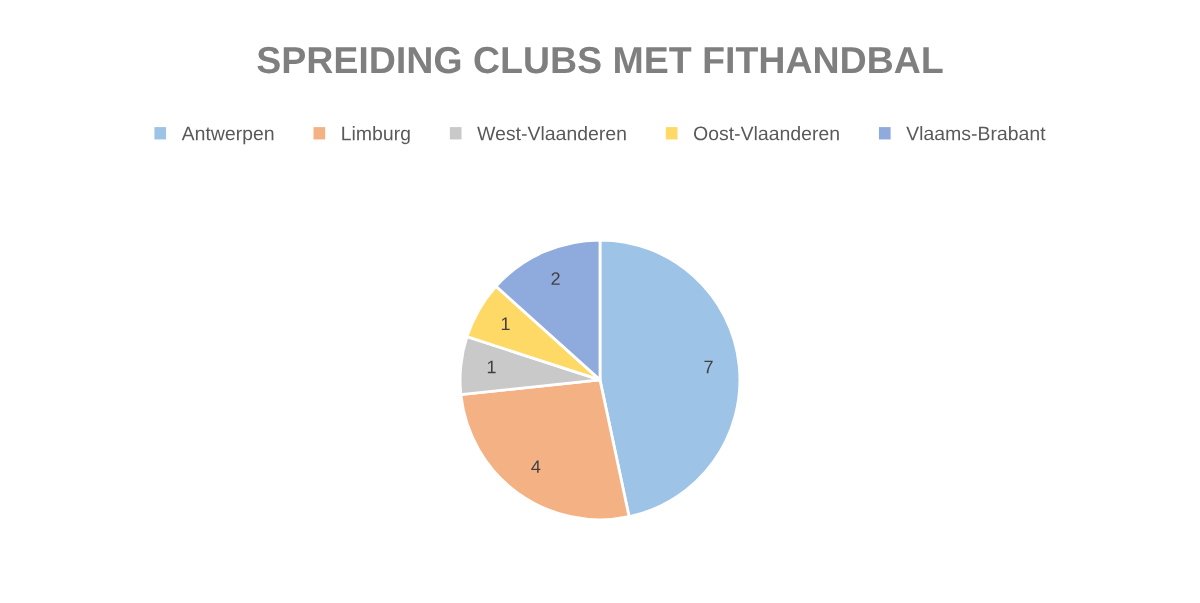 The width and height of the screenshot is (1200, 603). Describe the element at coordinates (600, 60) in the screenshot. I see `chart-title: SPREIDING CLUBS MET FITHANDBAL` at that location.